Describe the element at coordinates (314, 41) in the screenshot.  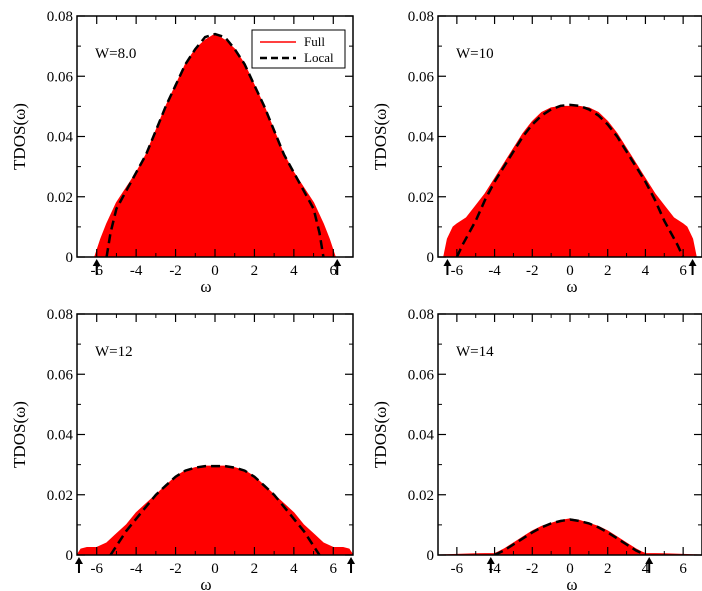
I see `legend-entry-label: Full` at that location.